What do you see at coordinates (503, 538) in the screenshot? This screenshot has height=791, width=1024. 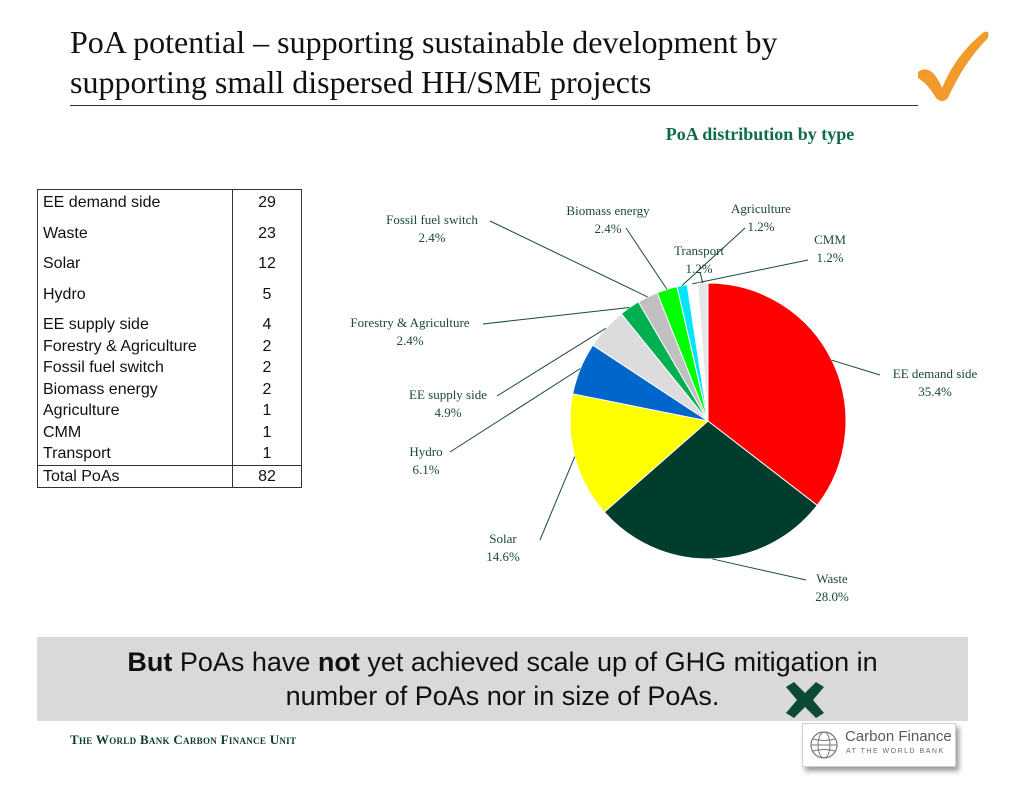 I see `slice-label: Solar` at bounding box center [503, 538].